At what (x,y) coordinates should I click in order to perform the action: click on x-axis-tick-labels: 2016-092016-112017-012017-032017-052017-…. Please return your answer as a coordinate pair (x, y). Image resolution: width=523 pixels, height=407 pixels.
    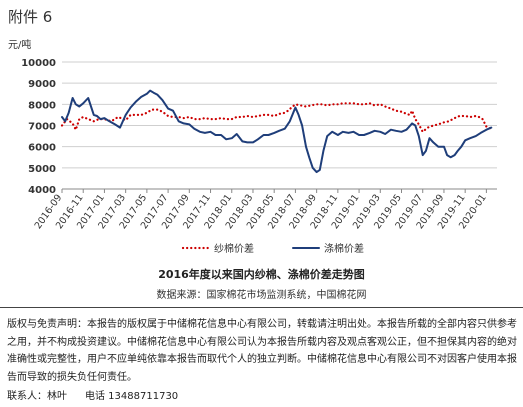
    Looking at the image, I should click on (261, 211).